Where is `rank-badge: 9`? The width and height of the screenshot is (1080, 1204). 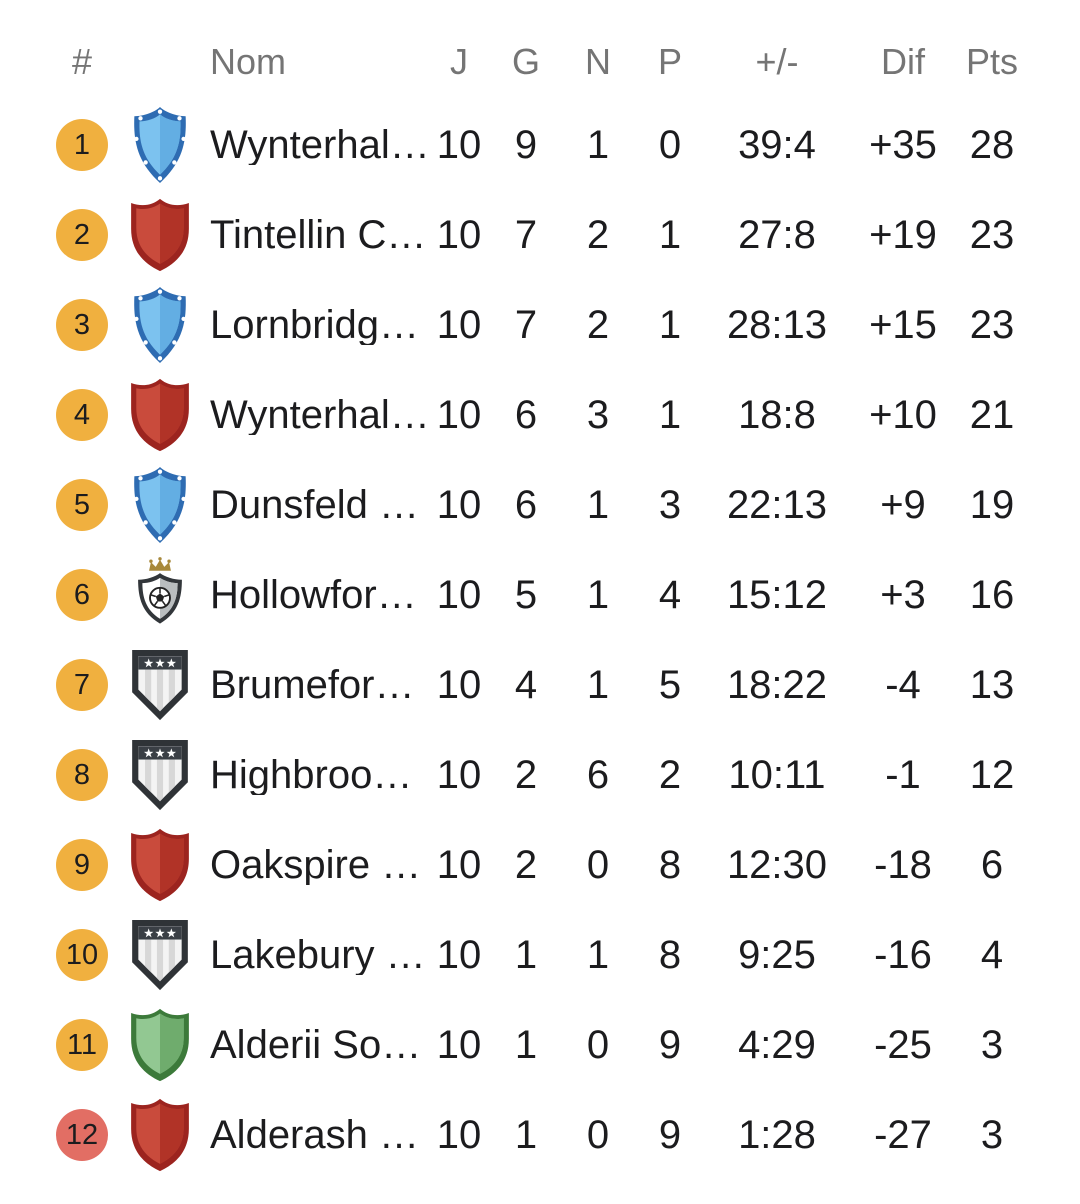
rank-badge: 9 is located at coordinates (82, 865).